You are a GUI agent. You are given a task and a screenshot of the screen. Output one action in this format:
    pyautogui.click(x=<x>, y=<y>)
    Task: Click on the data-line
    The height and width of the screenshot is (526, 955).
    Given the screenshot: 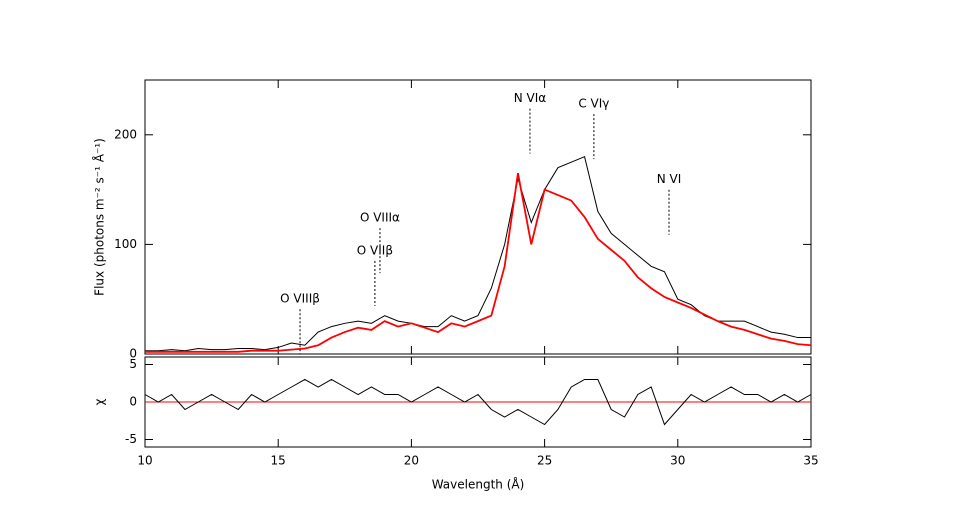 What is the action you would take?
    pyautogui.click(x=478, y=402)
    